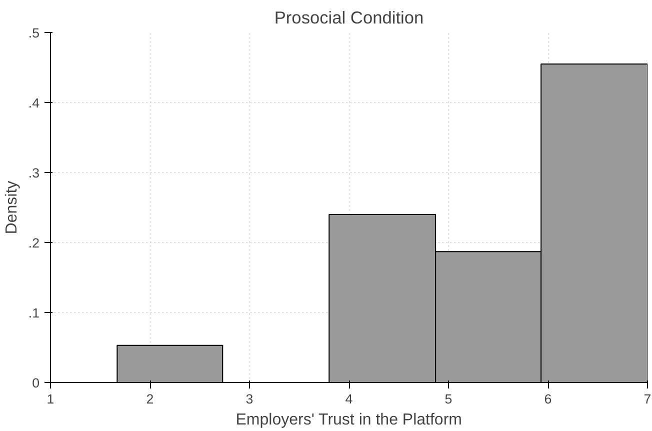 The width and height of the screenshot is (652, 431). What do you see at coordinates (11, 207) in the screenshot?
I see `y-axis-title: Density` at bounding box center [11, 207].